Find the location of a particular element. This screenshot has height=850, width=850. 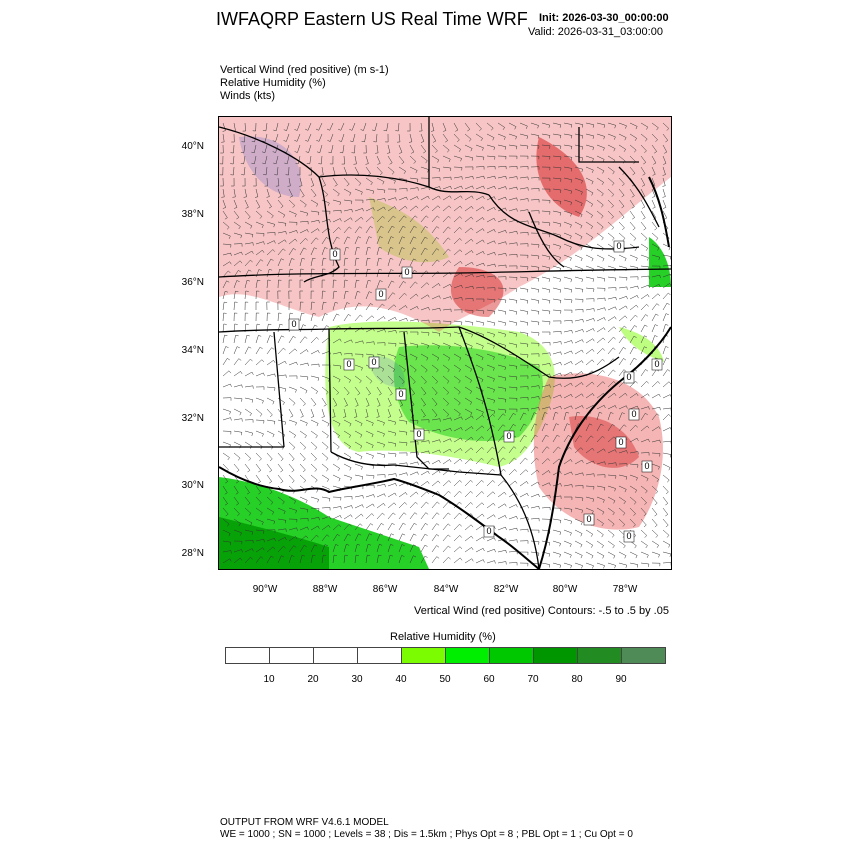

lon-label: 90°W is located at coordinates (265, 589).